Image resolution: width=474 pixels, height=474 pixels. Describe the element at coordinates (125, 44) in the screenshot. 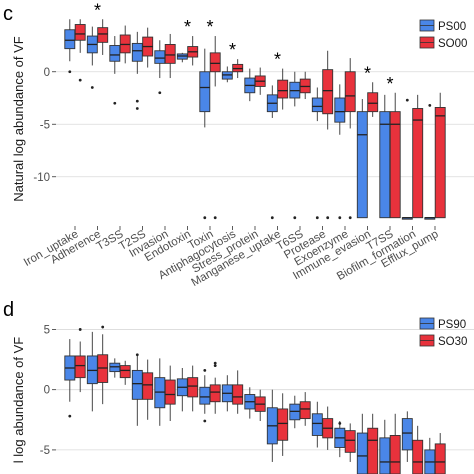

I see `box-so00-t3ss` at that location.